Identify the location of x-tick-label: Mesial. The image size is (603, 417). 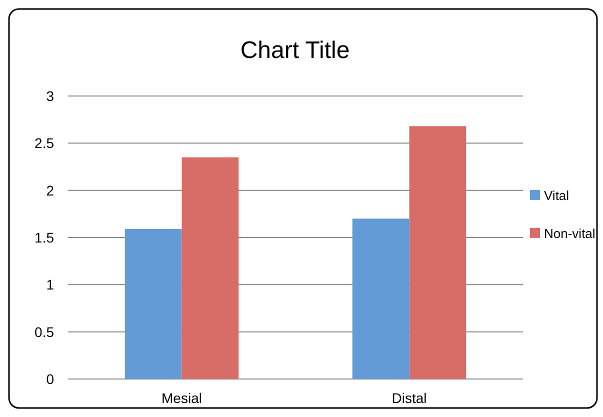
(182, 398).